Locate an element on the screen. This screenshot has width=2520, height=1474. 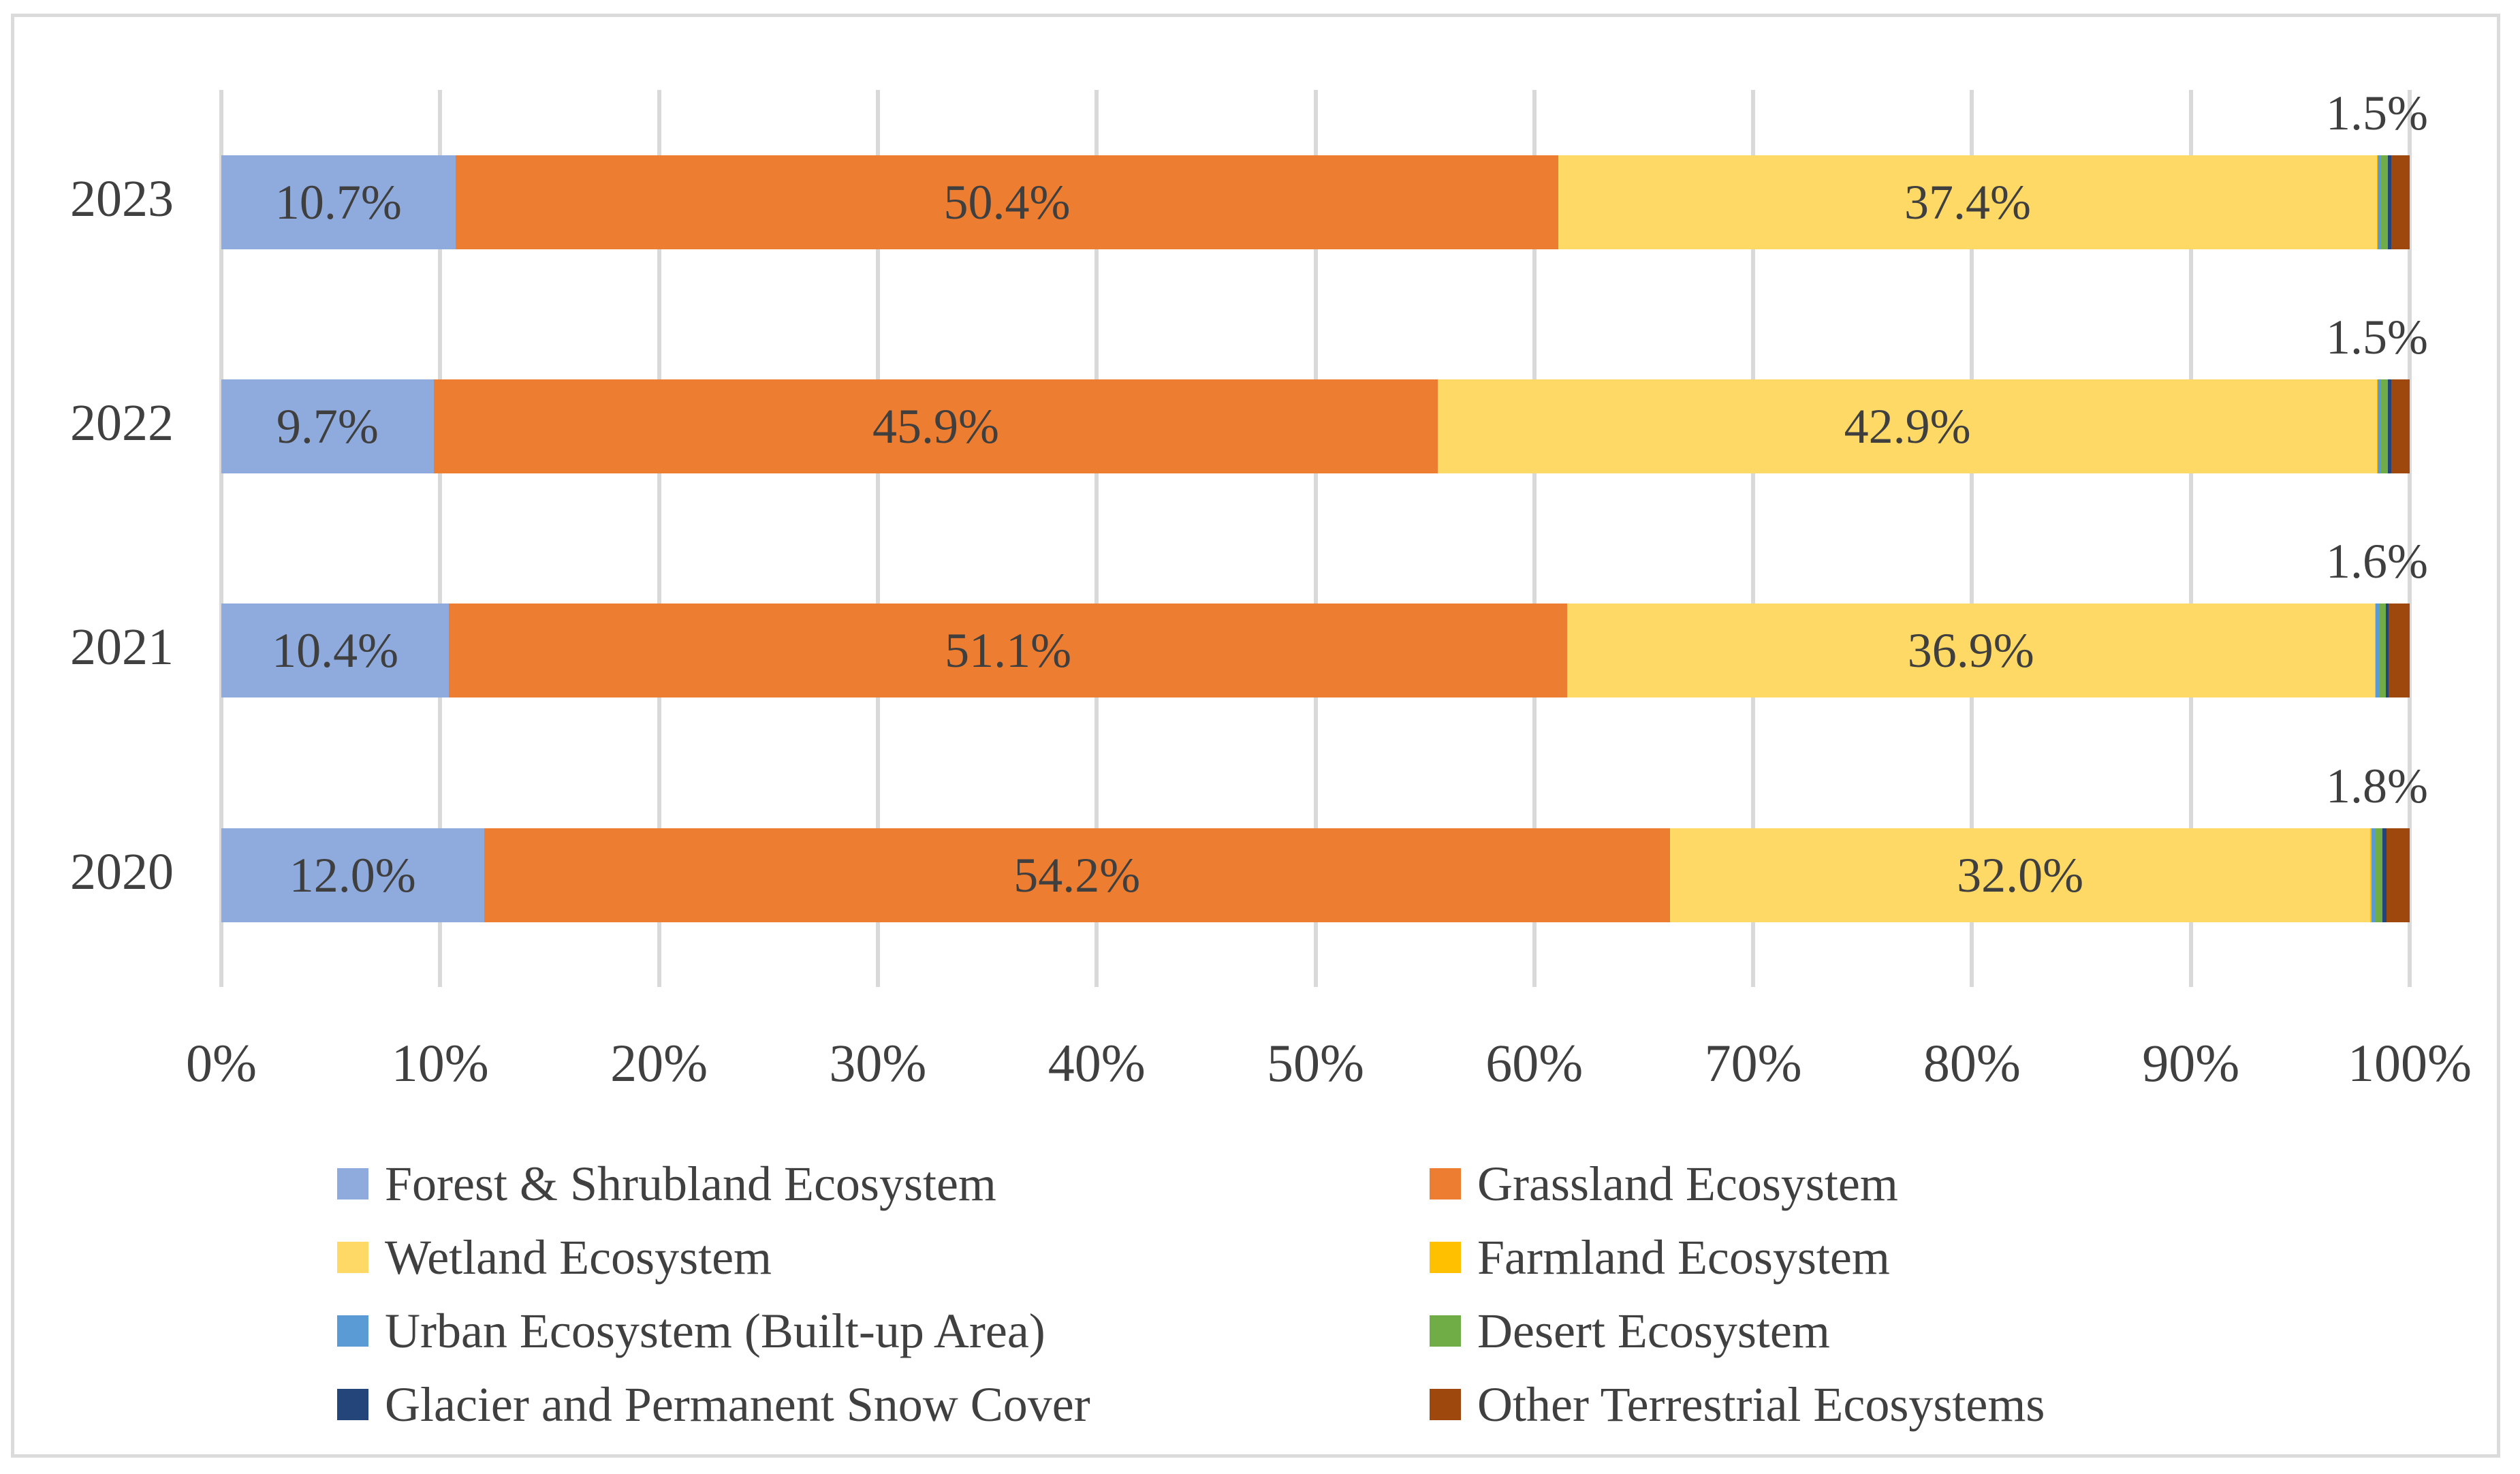
legend-item: Desert Ecosystem is located at coordinates (1630, 1331).